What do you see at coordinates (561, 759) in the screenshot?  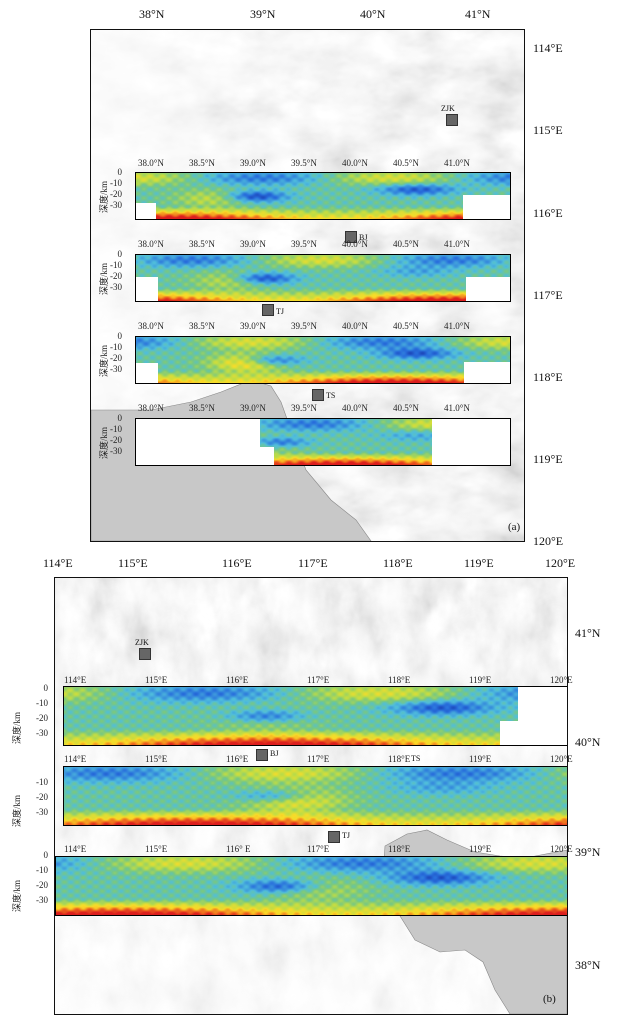 I see `b-section-2-tick-6: 120°E` at bounding box center [561, 759].